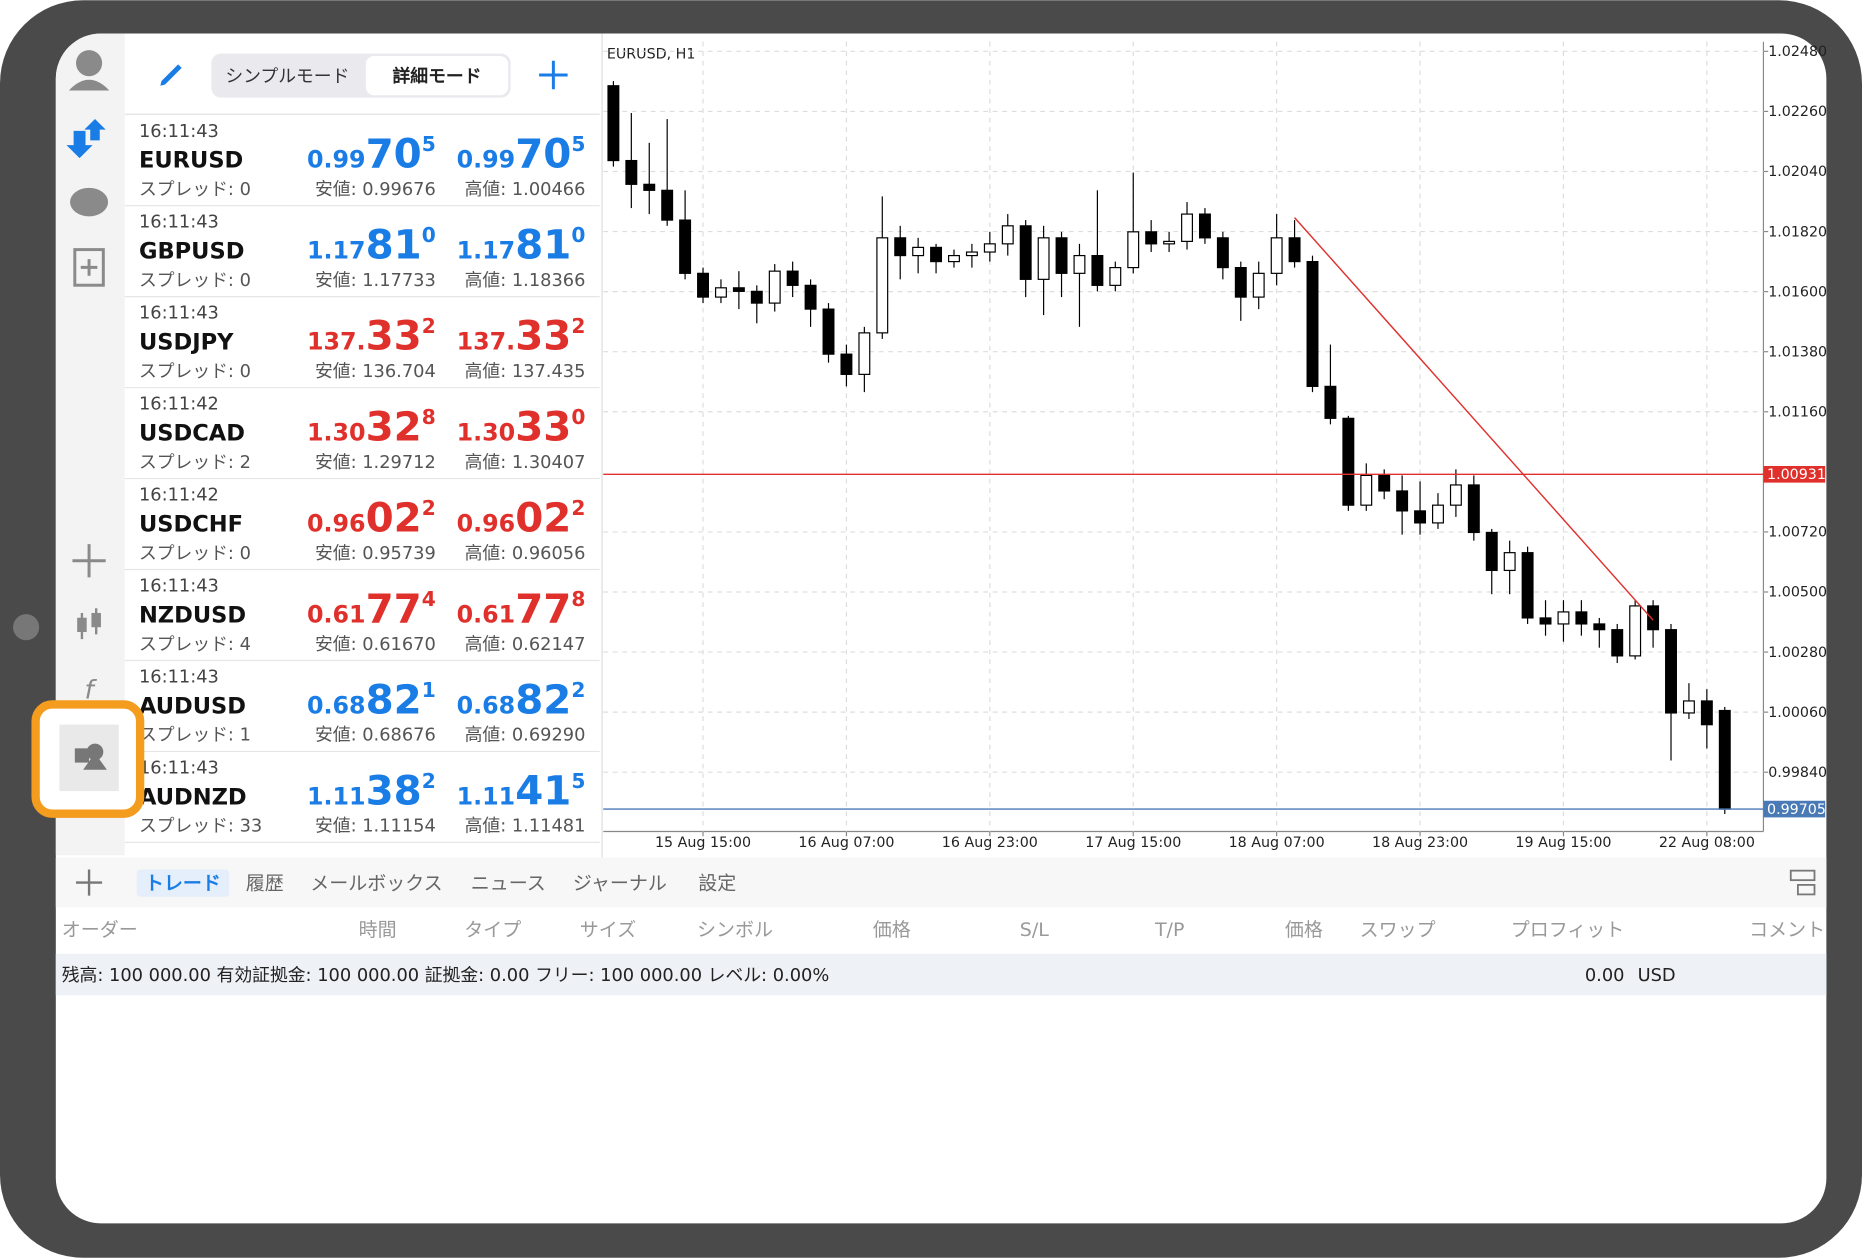 This screenshot has height=1258, width=1862. Describe the element at coordinates (1794, 474) in the screenshot. I see `price-tag` at that location.